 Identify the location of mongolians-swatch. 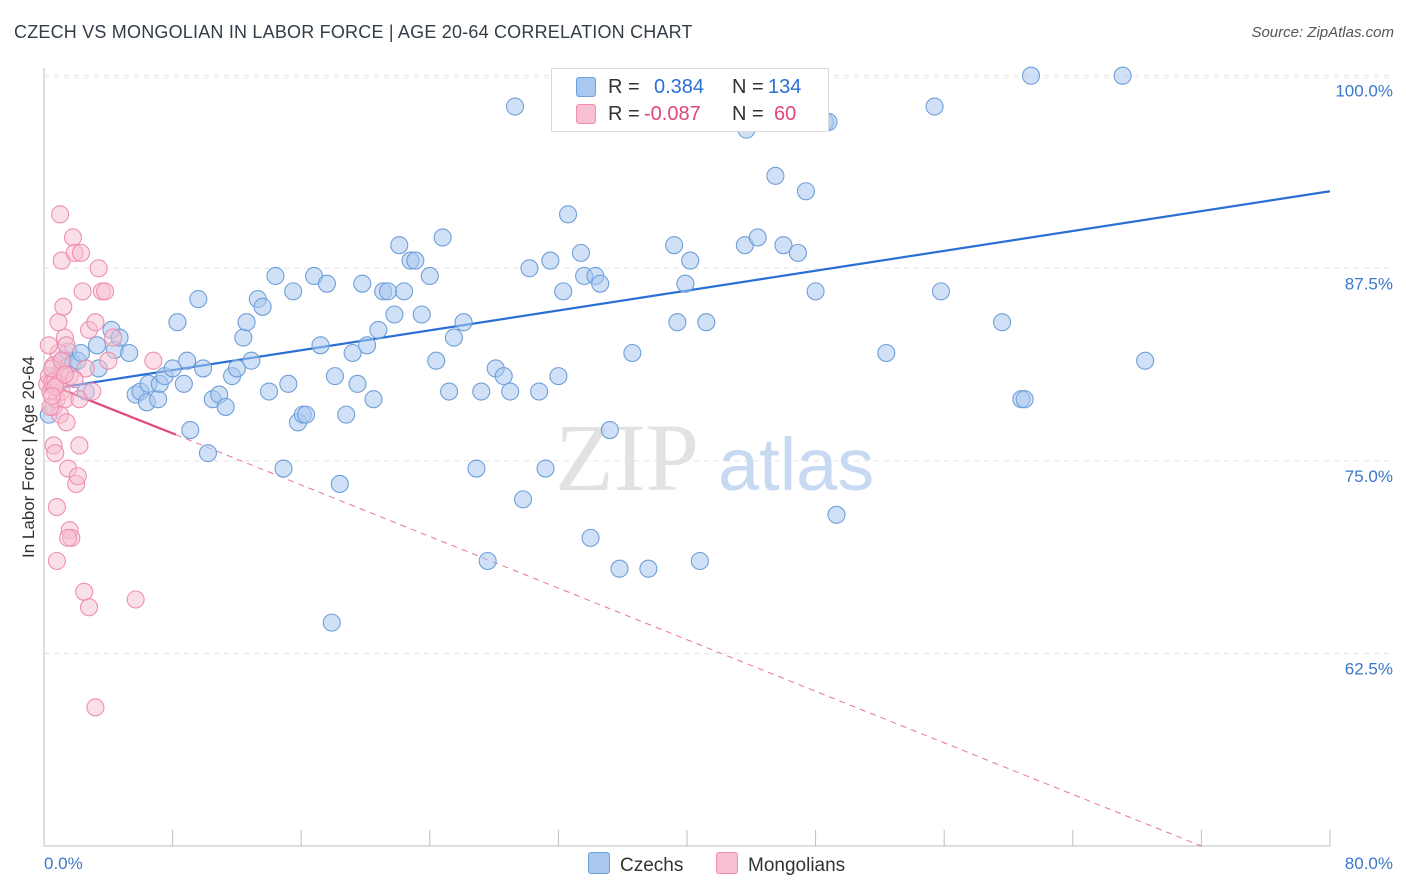
(586, 114).